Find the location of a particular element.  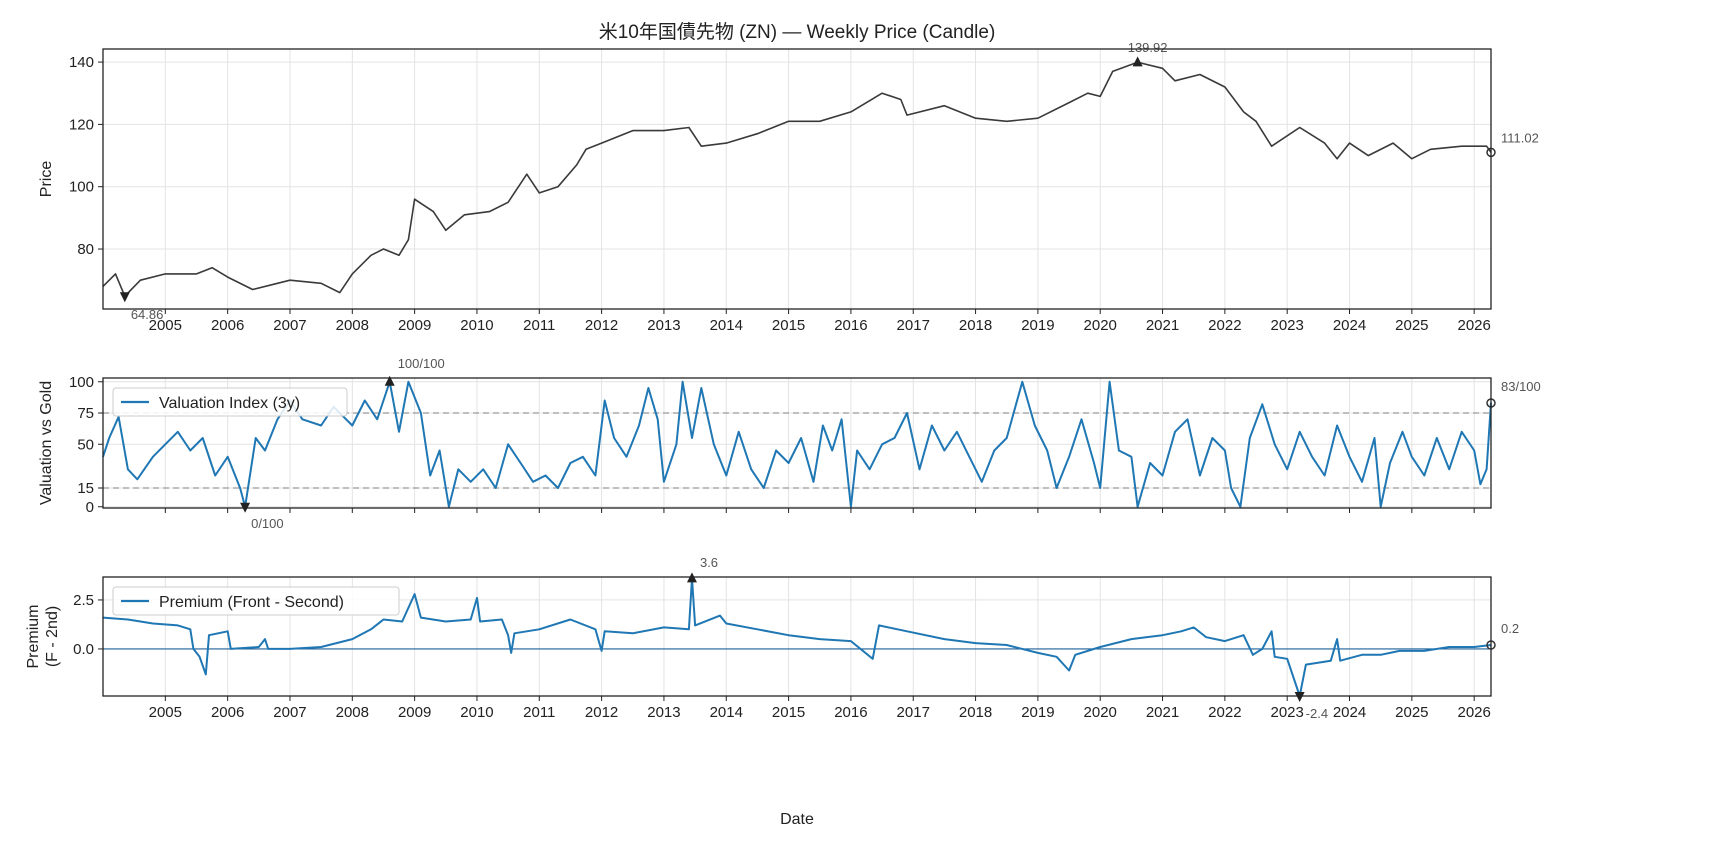

y-axis-label-line: Premium is located at coordinates (33, 636).